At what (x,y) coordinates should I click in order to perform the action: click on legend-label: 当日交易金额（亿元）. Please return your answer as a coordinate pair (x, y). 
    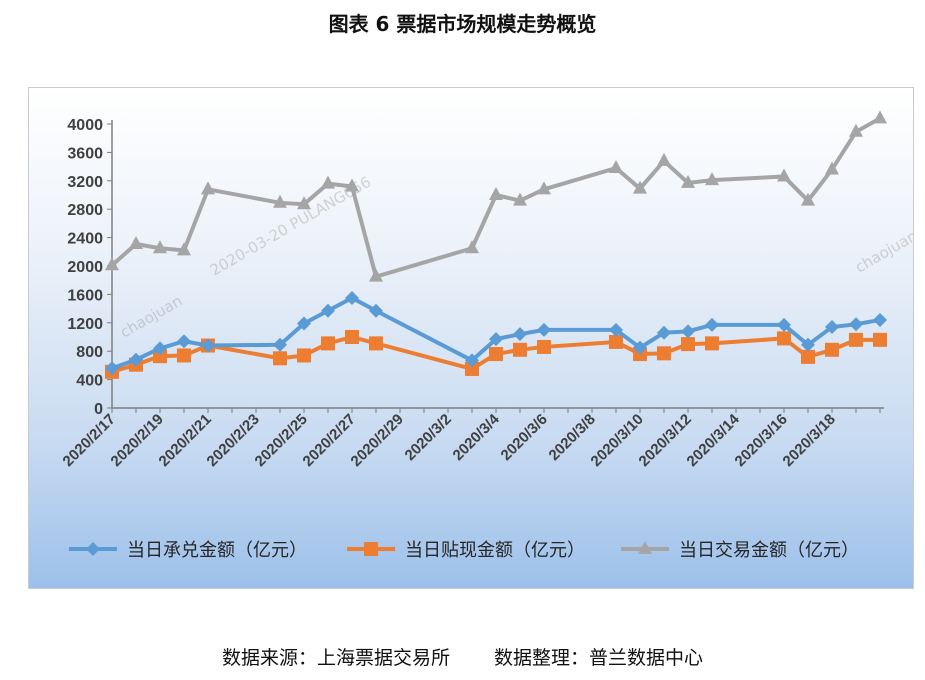
    Looking at the image, I should click on (769, 550).